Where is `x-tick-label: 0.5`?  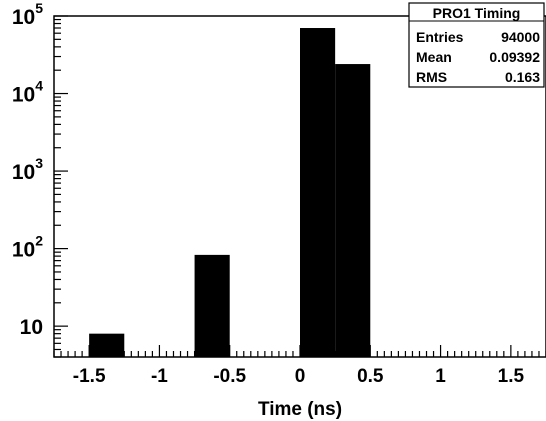 x-tick-label: 0.5 is located at coordinates (370, 376).